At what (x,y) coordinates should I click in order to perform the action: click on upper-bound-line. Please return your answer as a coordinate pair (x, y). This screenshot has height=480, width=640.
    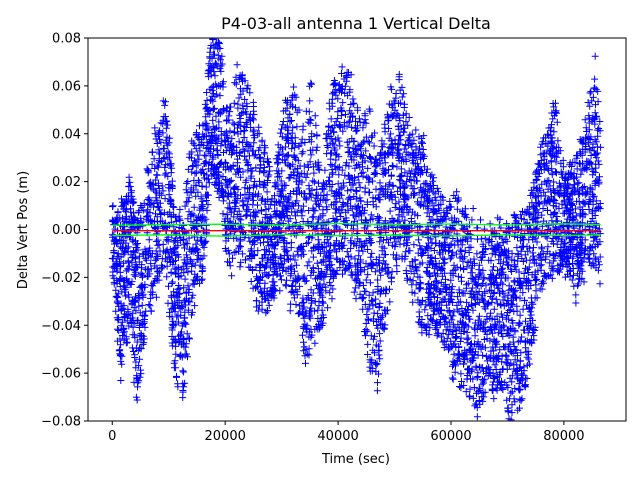
    Looking at the image, I should click on (356, 224).